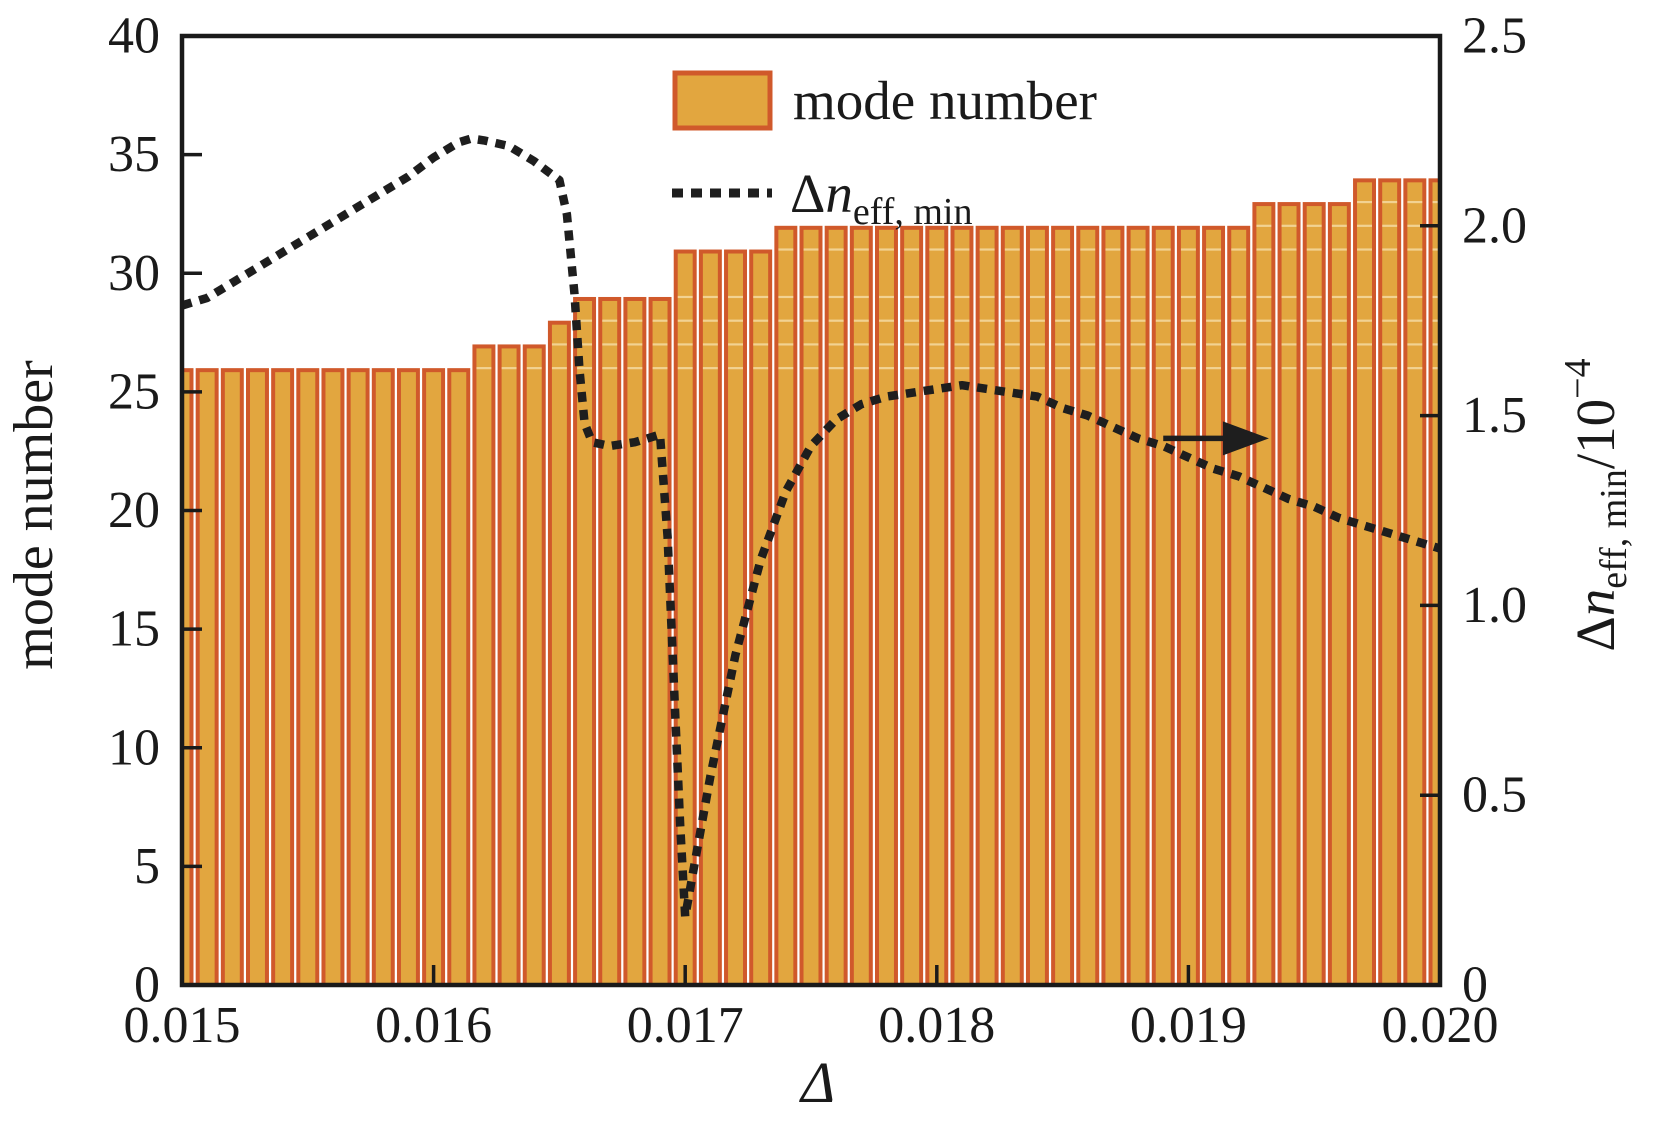 The image size is (1654, 1146). What do you see at coordinates (433, 1025) in the screenshot?
I see `x-tick-label: 0.016` at bounding box center [433, 1025].